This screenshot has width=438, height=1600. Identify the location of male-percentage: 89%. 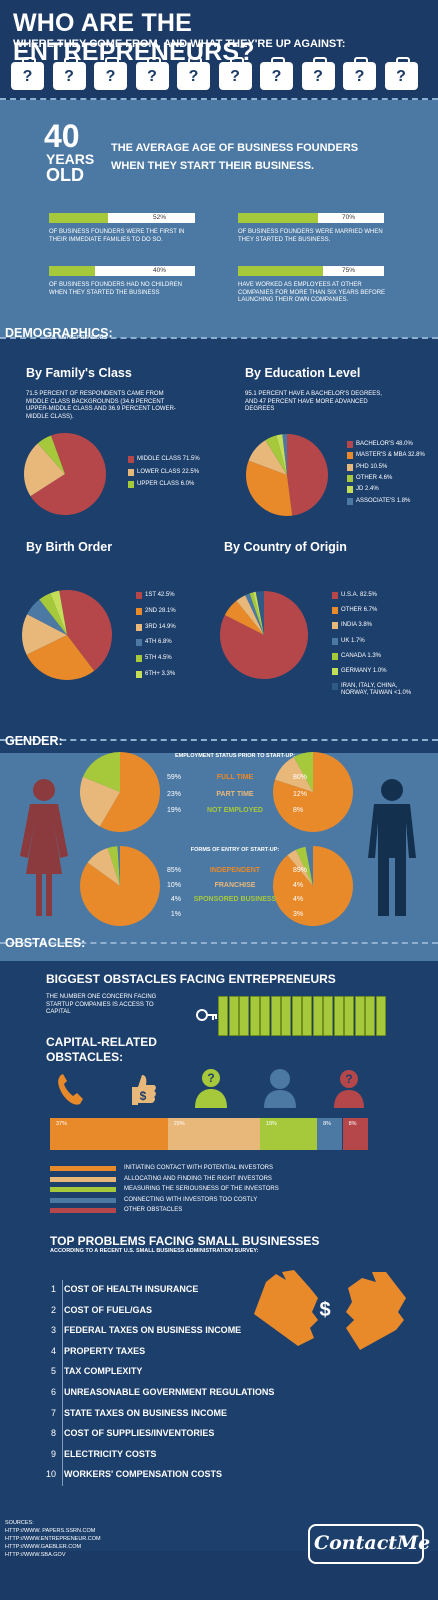
(300, 870).